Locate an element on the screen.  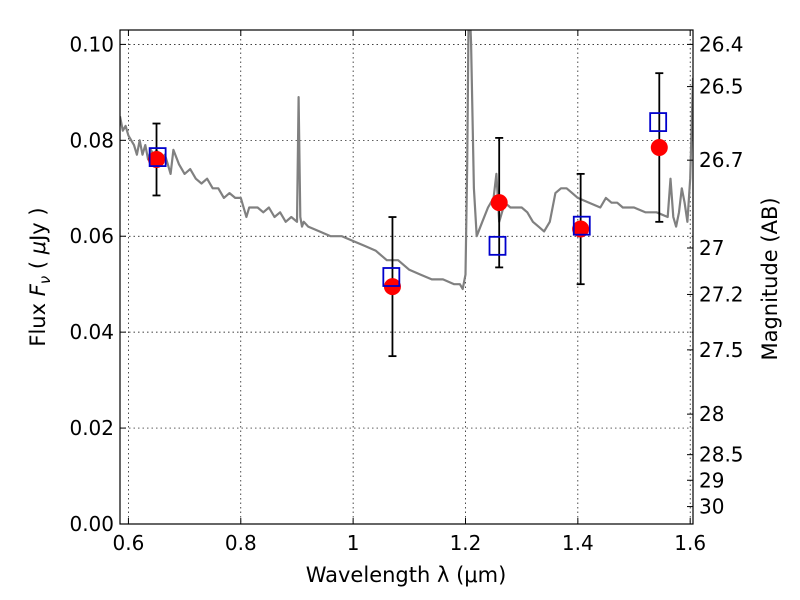
right-axis-ticks: 26.4 26.5 26.7 27 27.2 27.5 28 28.529 30 is located at coordinates (715, 275).